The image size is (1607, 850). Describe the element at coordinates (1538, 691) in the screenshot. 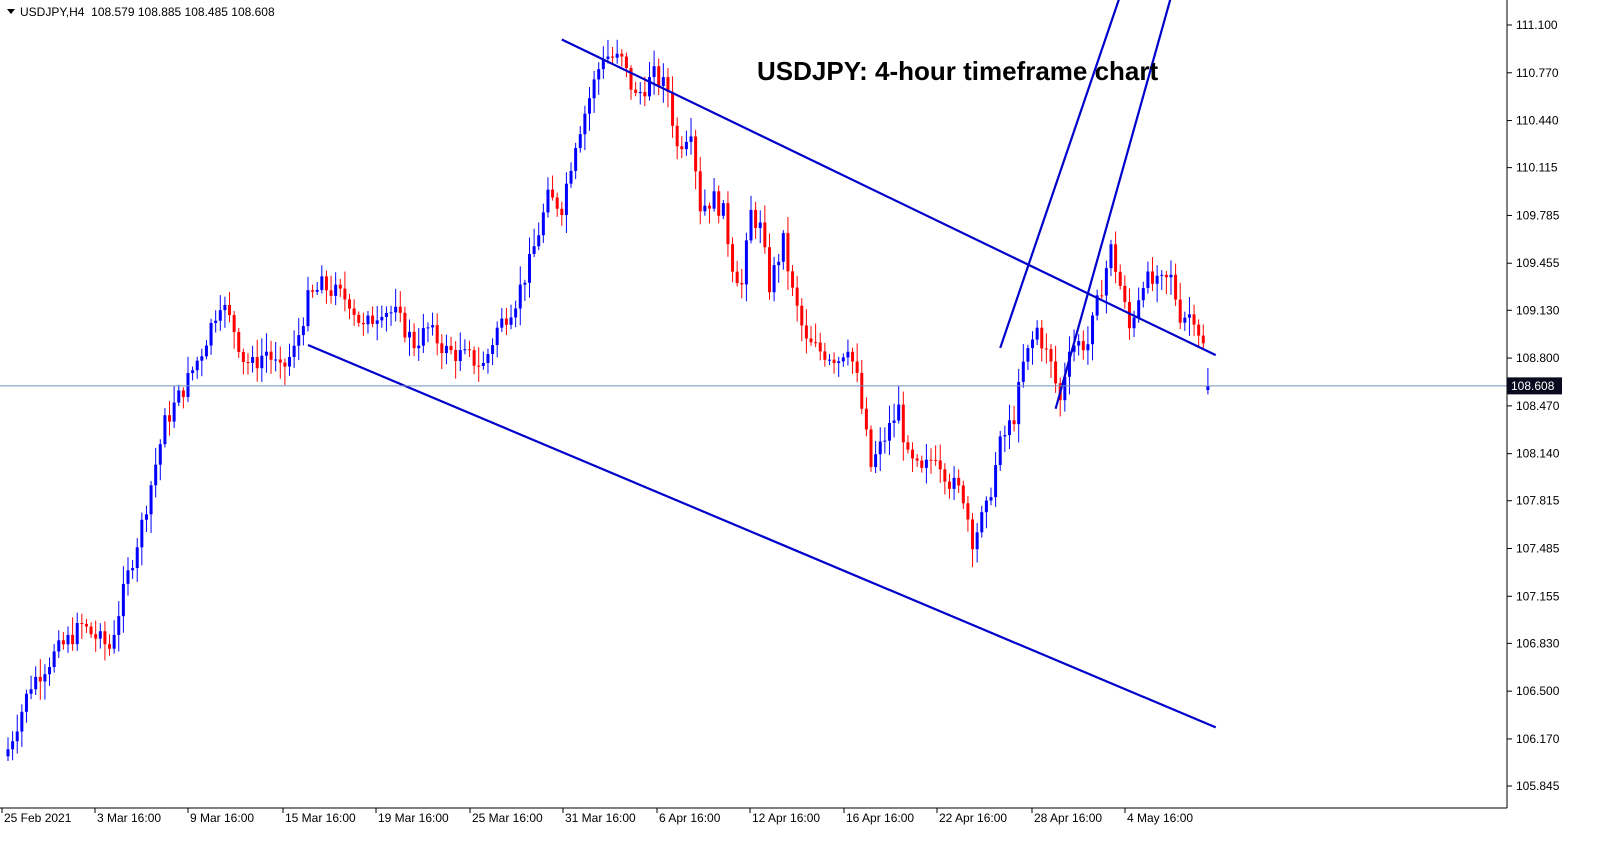

I see `y-tick-label: 106.500` at that location.